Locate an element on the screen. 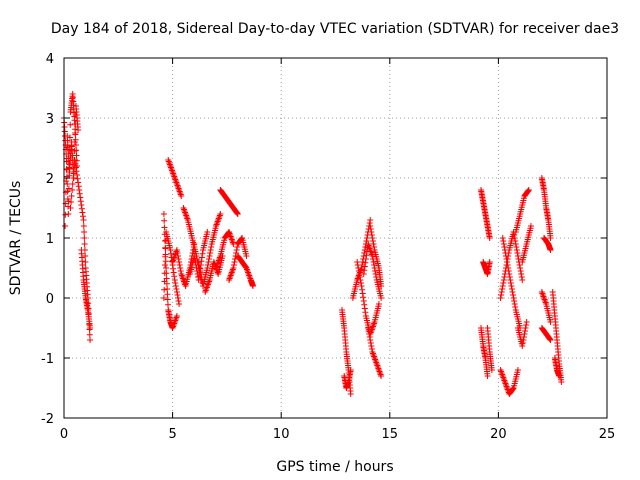 This screenshot has height=480, width=640. y-tick-label: 2 is located at coordinates (50, 179).